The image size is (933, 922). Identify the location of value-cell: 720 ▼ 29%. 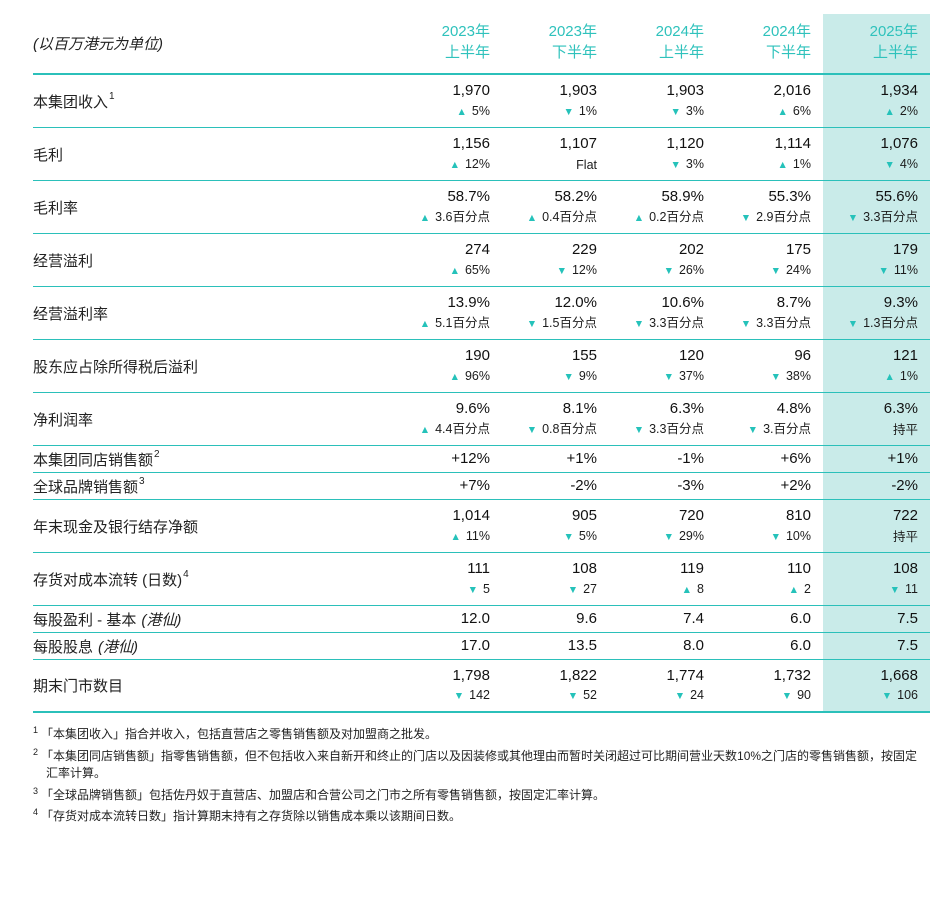
(662, 526).